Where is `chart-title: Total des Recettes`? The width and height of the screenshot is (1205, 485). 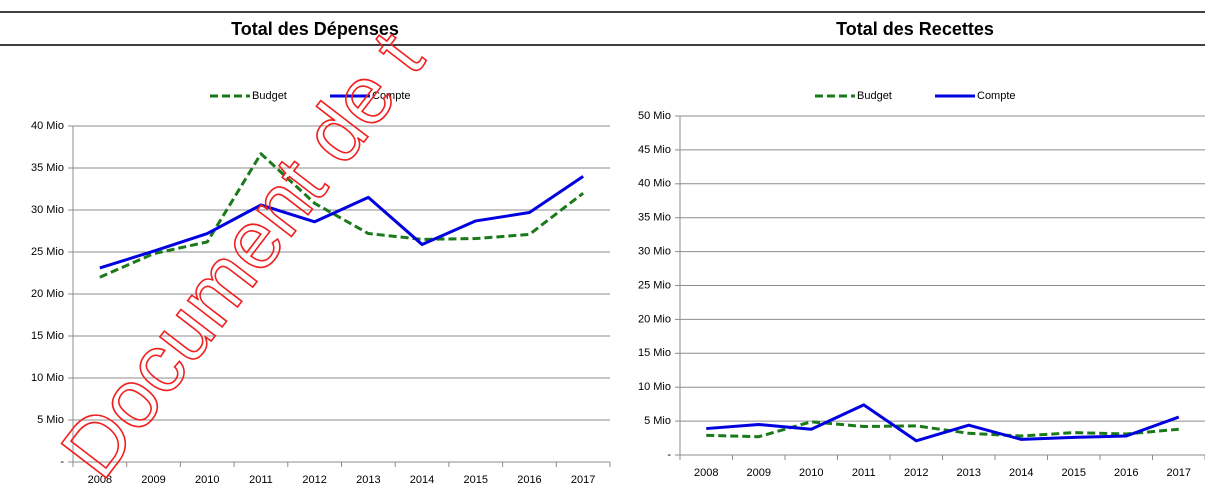
chart-title: Total des Recettes is located at coordinates (915, 29).